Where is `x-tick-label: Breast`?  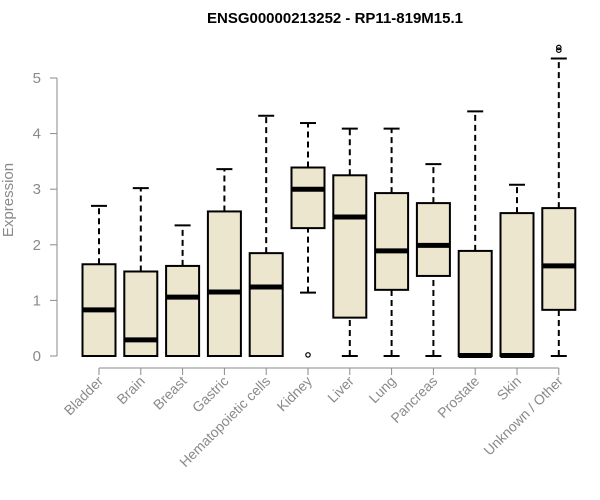 x-tick-label: Breast is located at coordinates (170, 393).